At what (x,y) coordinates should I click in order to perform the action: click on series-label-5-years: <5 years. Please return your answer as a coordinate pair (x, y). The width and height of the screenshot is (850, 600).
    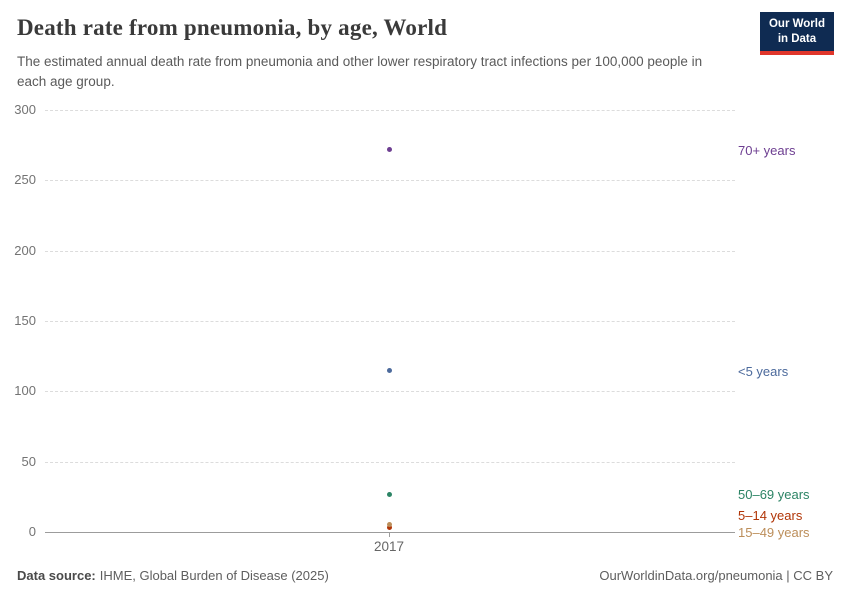
    Looking at the image, I should click on (763, 371).